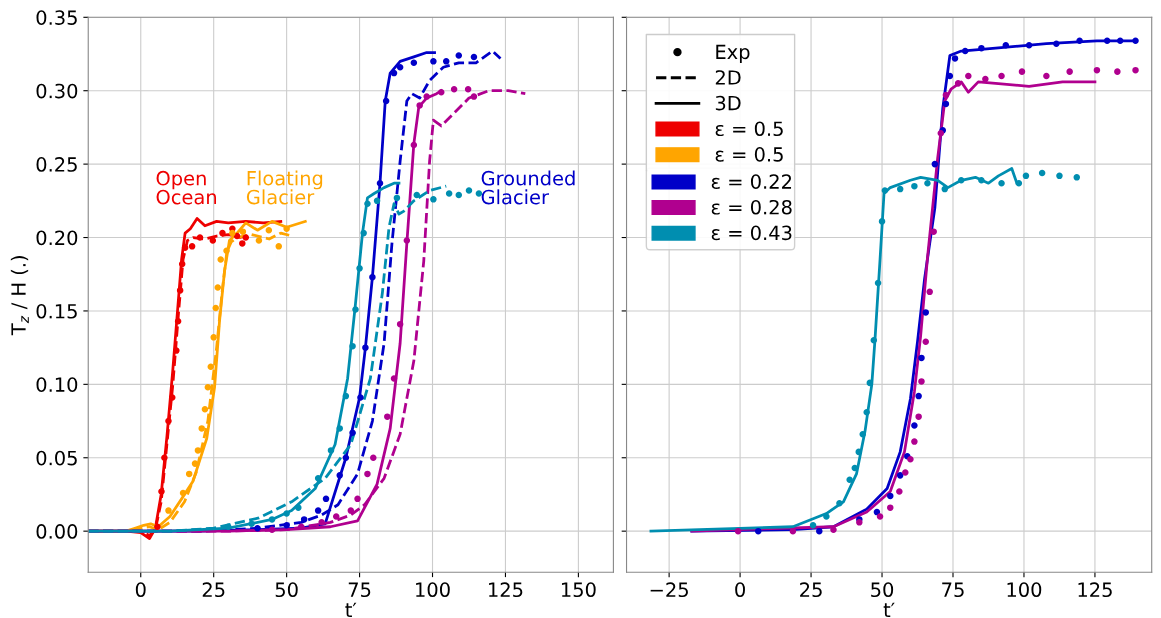 The height and width of the screenshot is (618, 1161). What do you see at coordinates (528, 187) in the screenshot?
I see `annotation: Grounded Glacier` at bounding box center [528, 187].